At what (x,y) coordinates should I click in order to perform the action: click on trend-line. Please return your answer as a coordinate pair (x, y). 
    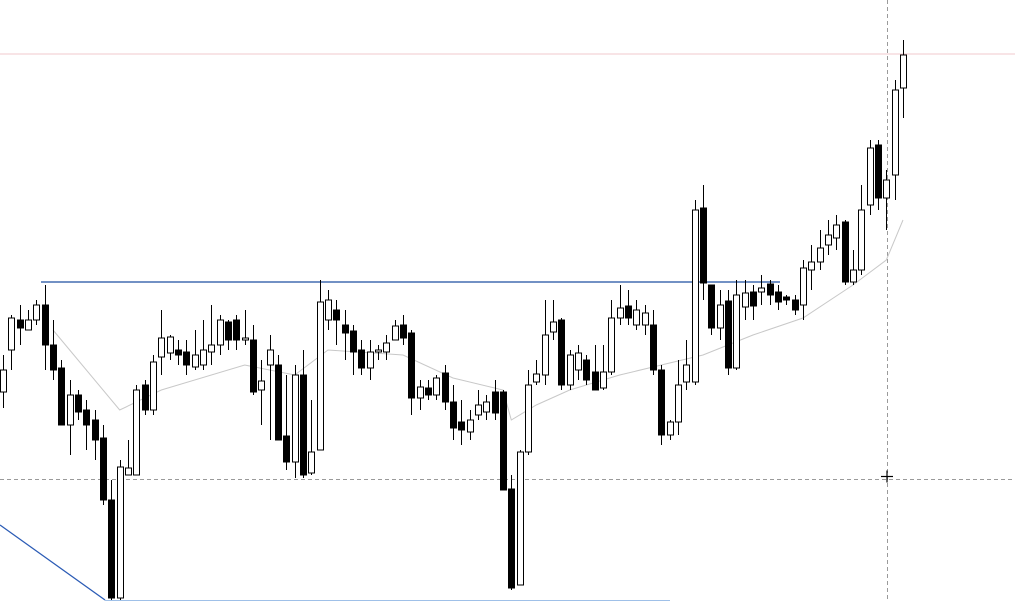
    Looking at the image, I should click on (53, 562).